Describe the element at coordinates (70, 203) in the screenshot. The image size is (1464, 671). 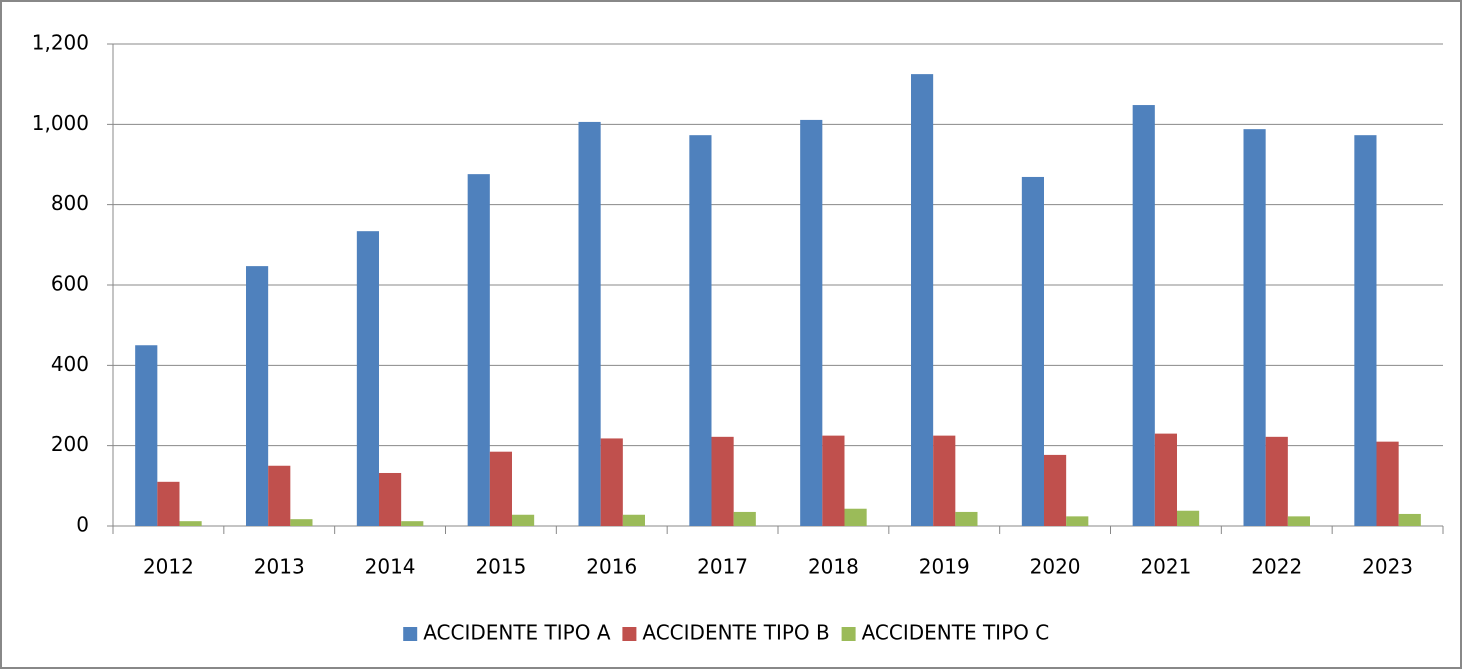
I see `y-tick-label: 800` at that location.